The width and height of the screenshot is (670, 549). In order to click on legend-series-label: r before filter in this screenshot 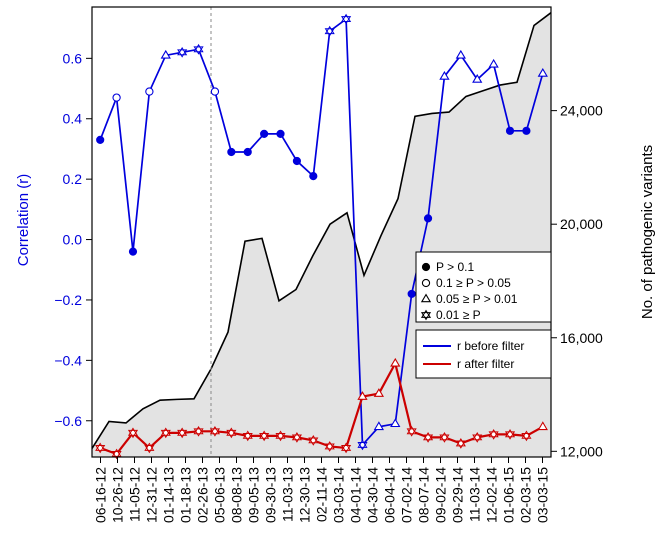, I will do `click(490, 346)`.